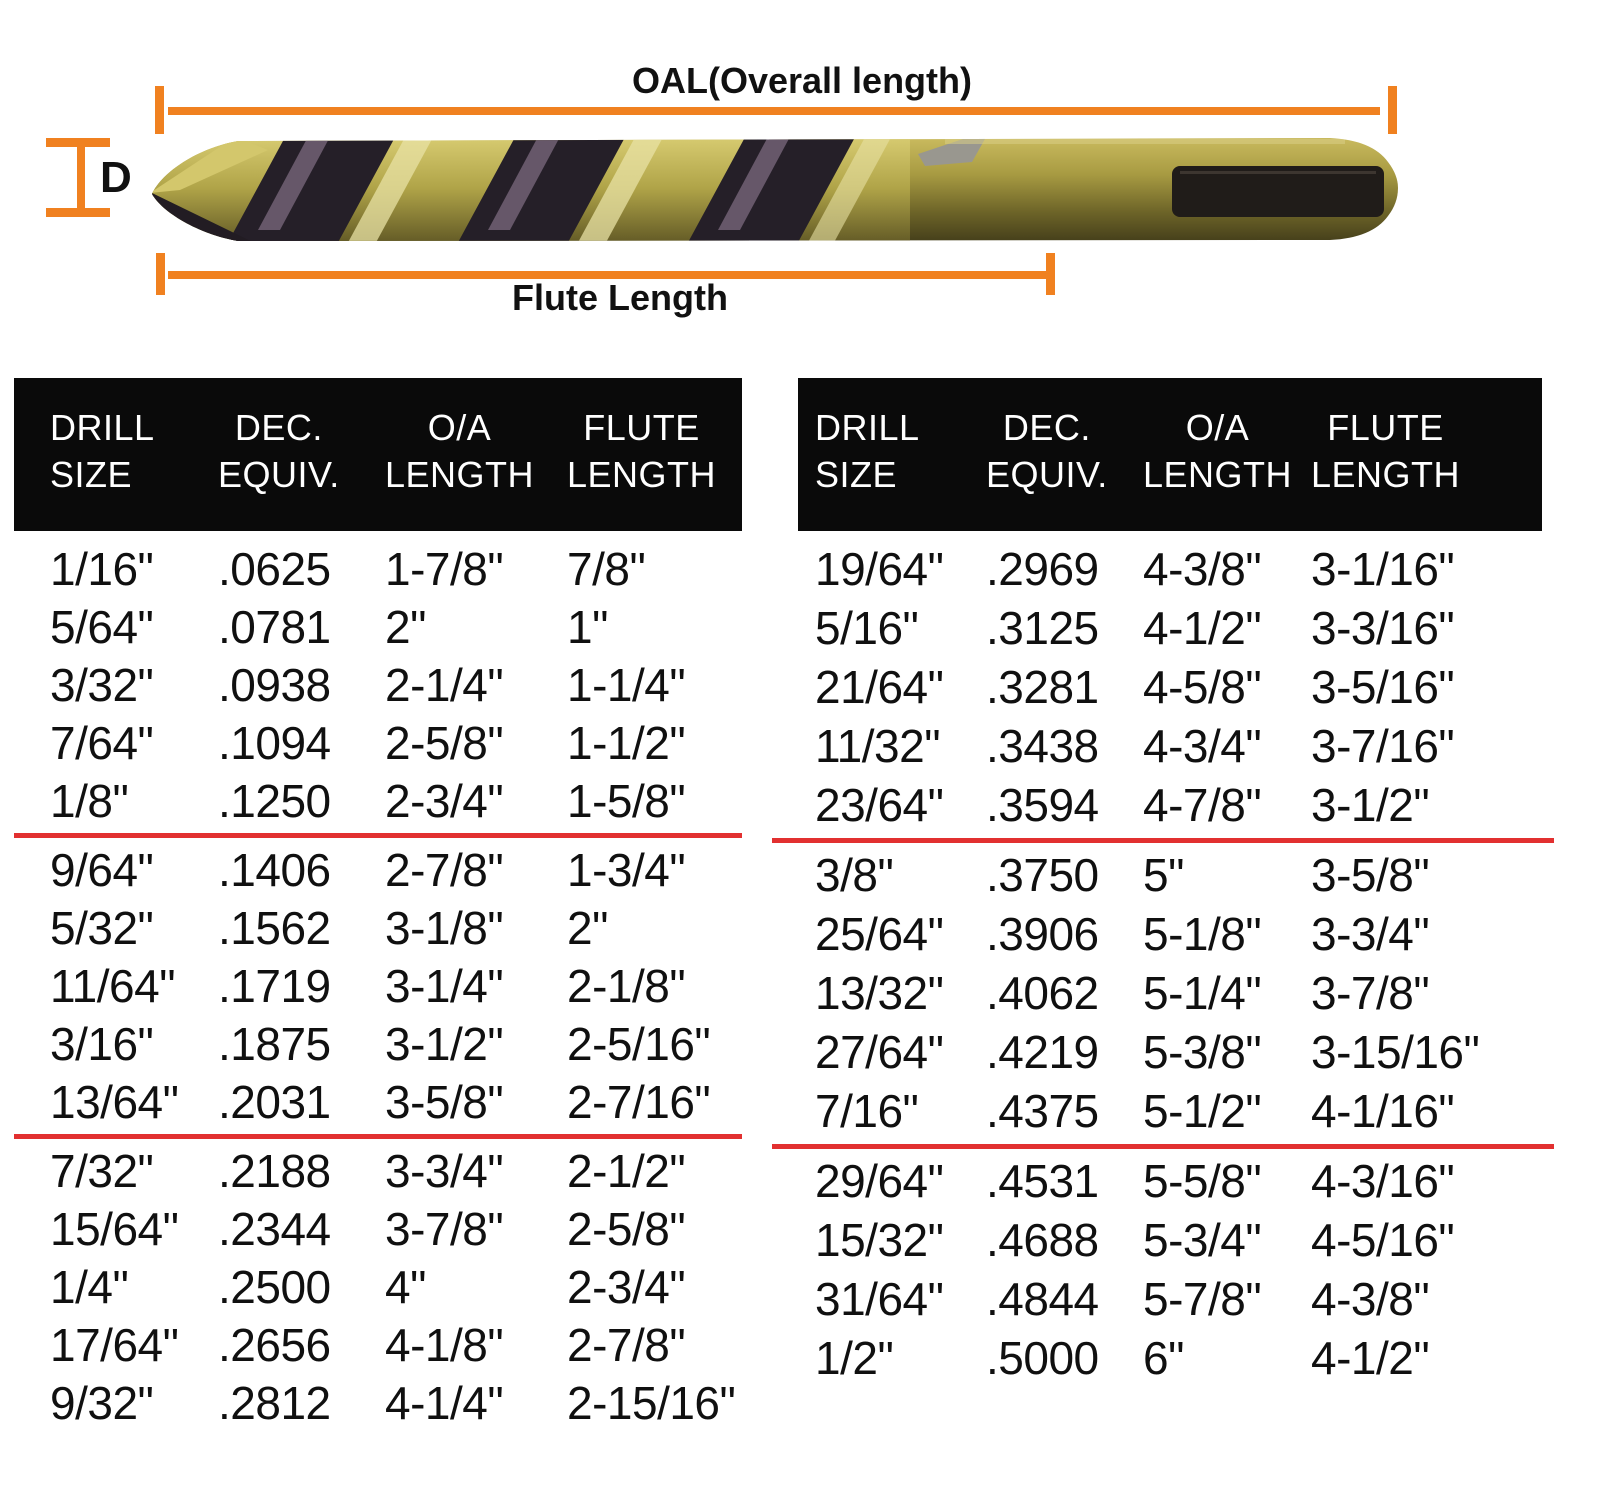  Describe the element at coordinates (459, 451) in the screenshot. I see `header-text: O/A LENGTH` at that location.